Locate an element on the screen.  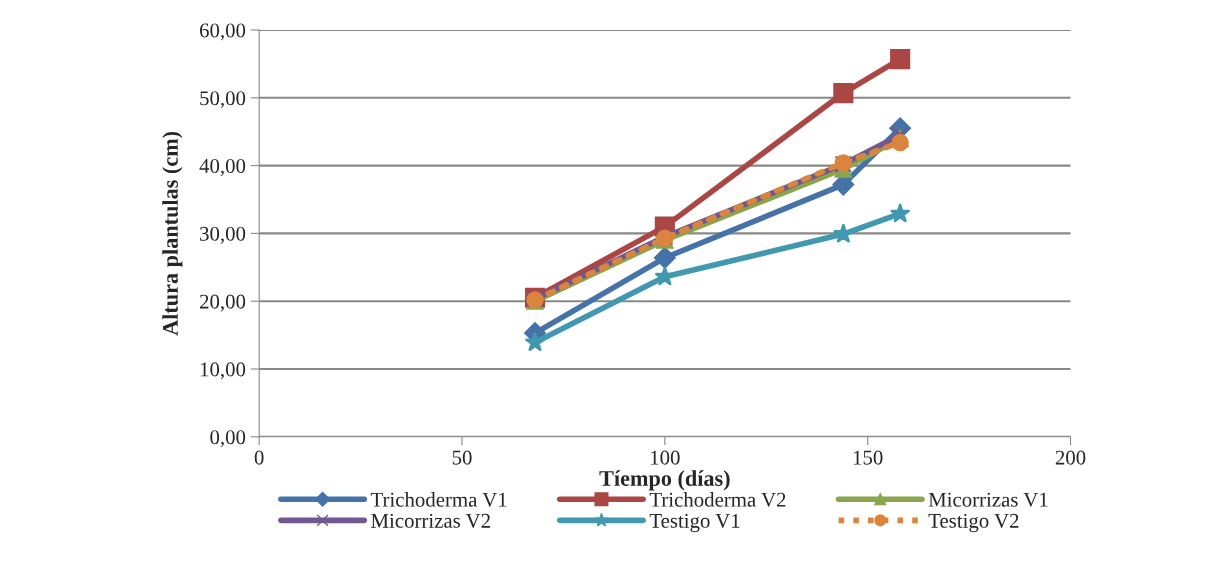
x-tick-label: 100 is located at coordinates (665, 457).